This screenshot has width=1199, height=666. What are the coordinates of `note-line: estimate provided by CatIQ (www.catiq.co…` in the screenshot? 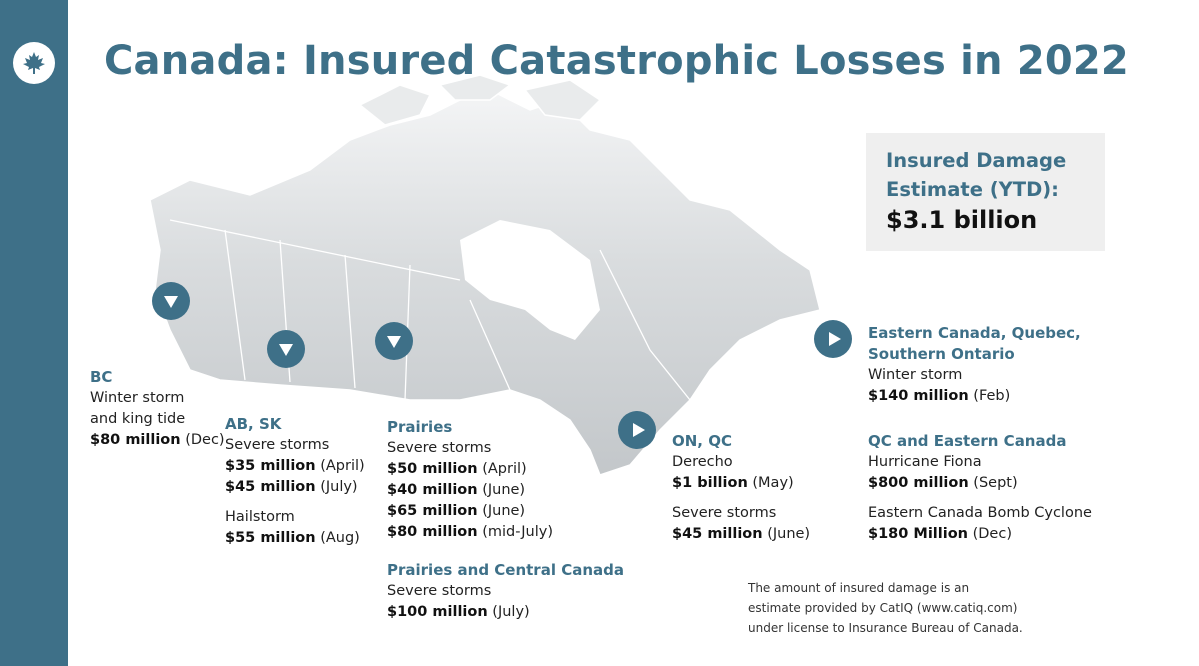 It's located at (883, 608).